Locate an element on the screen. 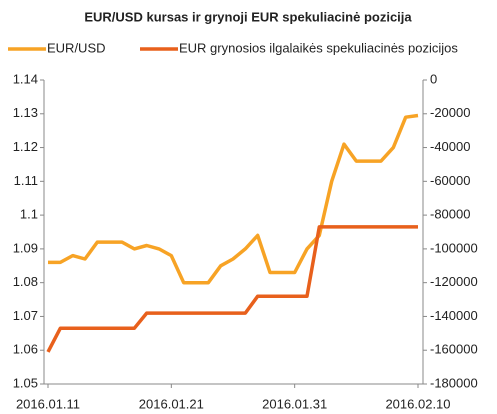  y2-tick-label: -120000 is located at coordinates (454, 281).